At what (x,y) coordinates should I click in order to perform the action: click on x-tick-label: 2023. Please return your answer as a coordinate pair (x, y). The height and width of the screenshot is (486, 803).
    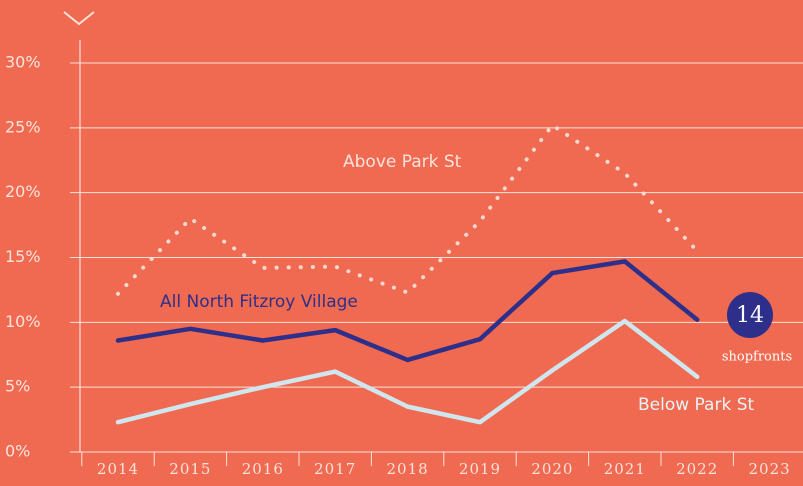
    Looking at the image, I should click on (770, 469).